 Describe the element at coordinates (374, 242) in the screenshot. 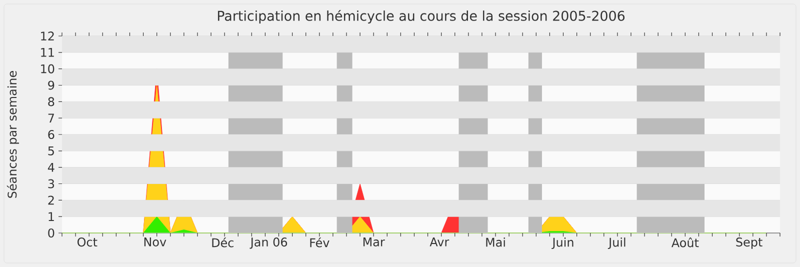

I see `x-tick-label: Mar` at that location.